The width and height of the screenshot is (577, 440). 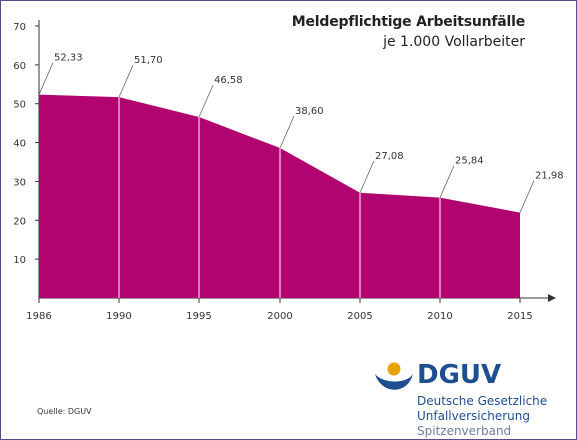 I want to click on data-label: 25,84, so click(x=469, y=161).